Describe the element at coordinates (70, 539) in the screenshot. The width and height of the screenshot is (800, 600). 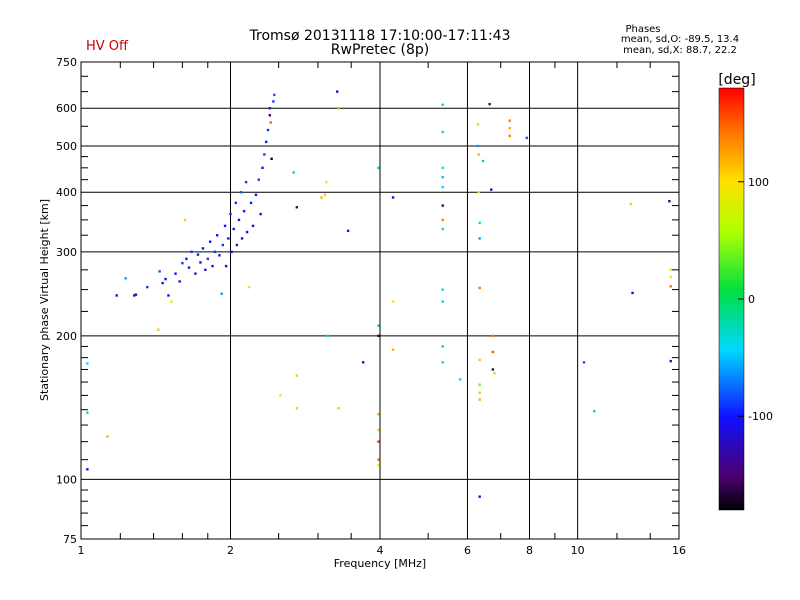
I see `y-tick-label: 75` at that location.